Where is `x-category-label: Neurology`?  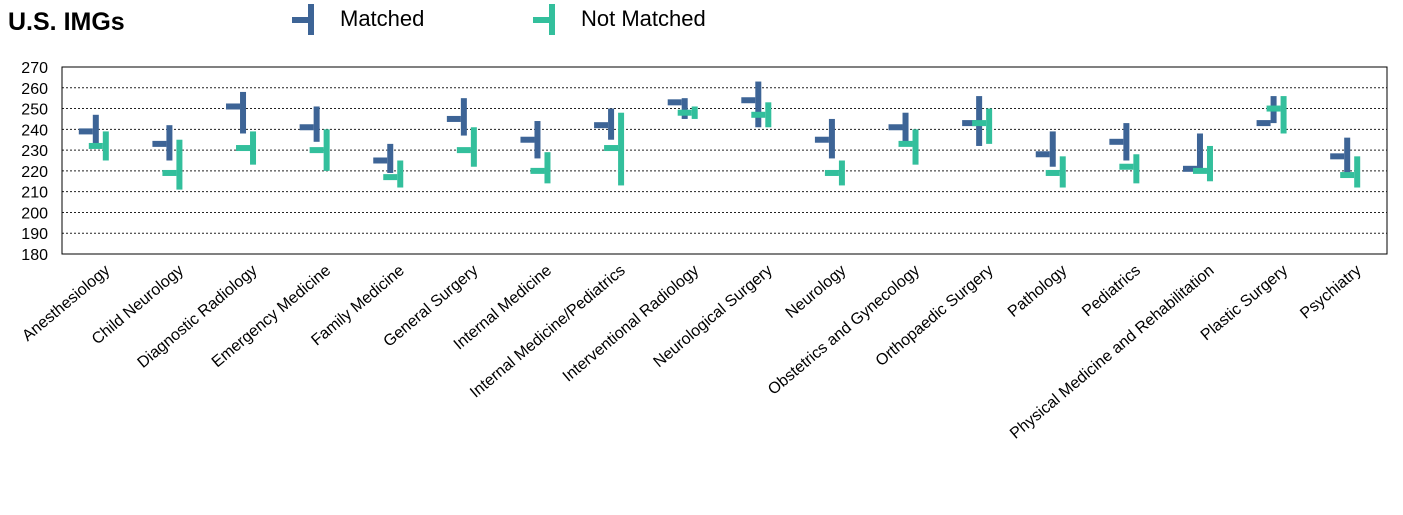
x-category-label: Neurology is located at coordinates (816, 292).